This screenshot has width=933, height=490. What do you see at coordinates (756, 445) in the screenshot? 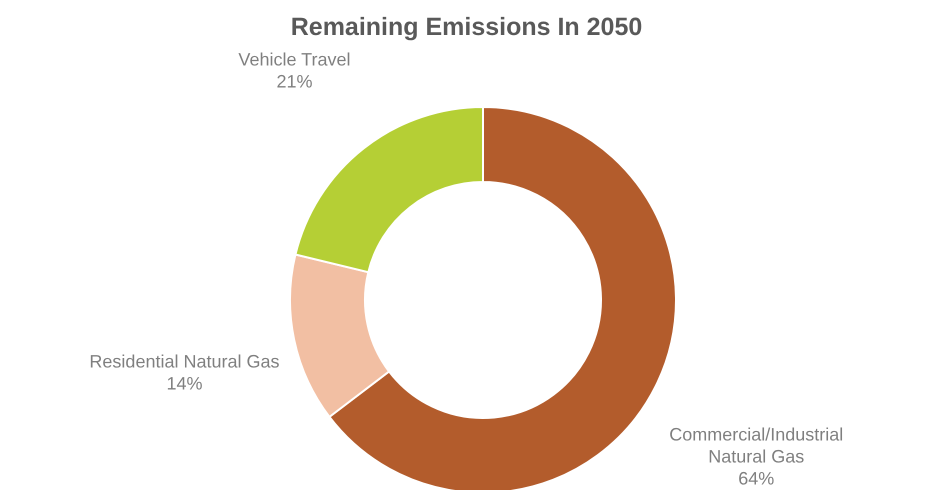
I see `slice-label: Commercial/Industrial Natural Gas` at bounding box center [756, 445].